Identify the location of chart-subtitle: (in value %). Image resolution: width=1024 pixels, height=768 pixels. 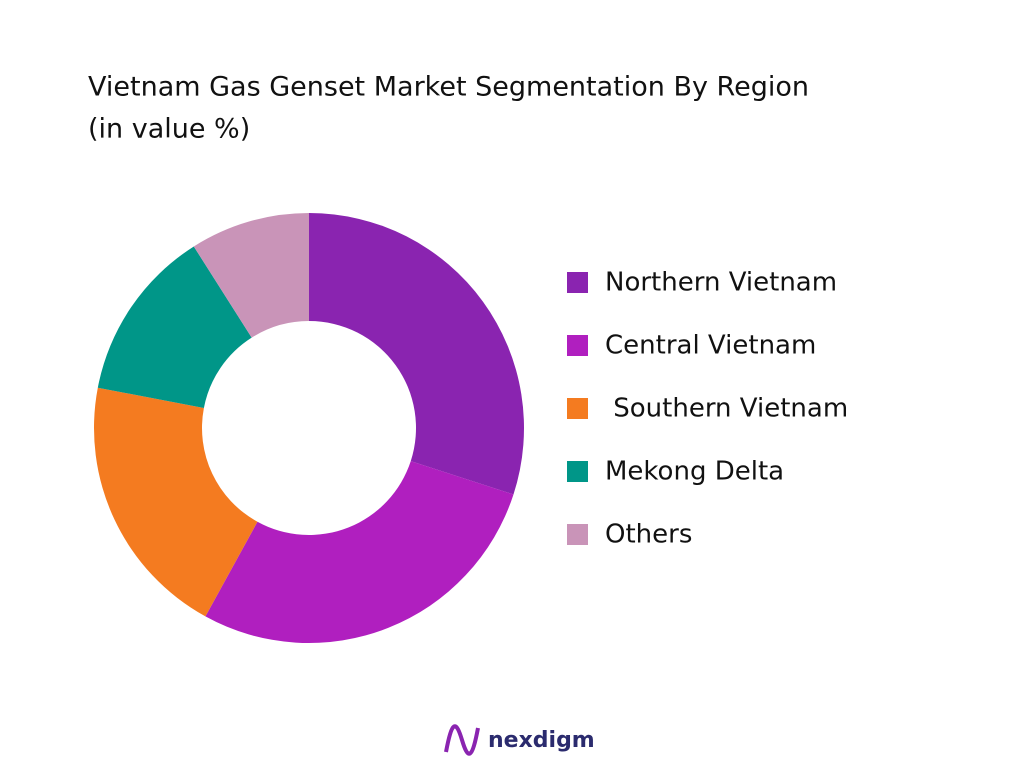
(169, 129).